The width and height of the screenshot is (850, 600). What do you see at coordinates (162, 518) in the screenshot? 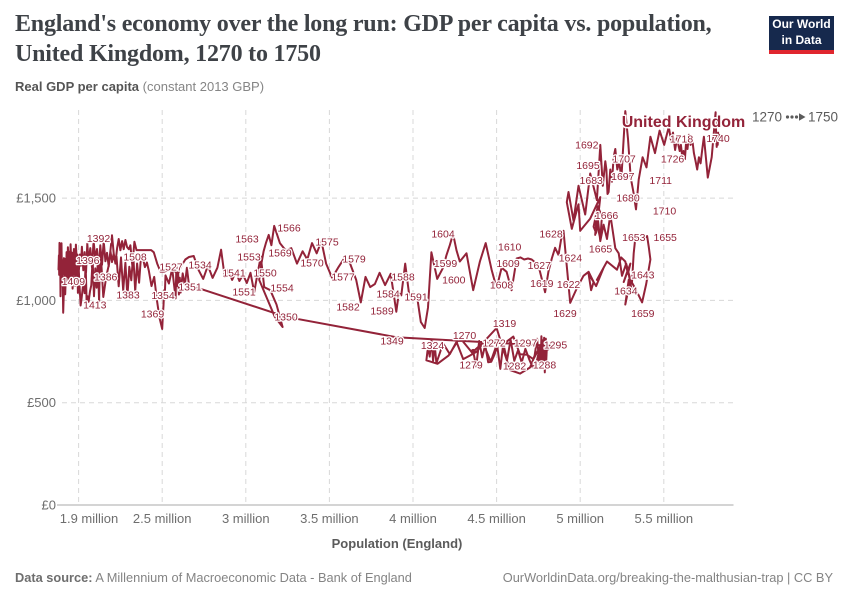
I see `svg-text: 2.5 million` at bounding box center [162, 518].